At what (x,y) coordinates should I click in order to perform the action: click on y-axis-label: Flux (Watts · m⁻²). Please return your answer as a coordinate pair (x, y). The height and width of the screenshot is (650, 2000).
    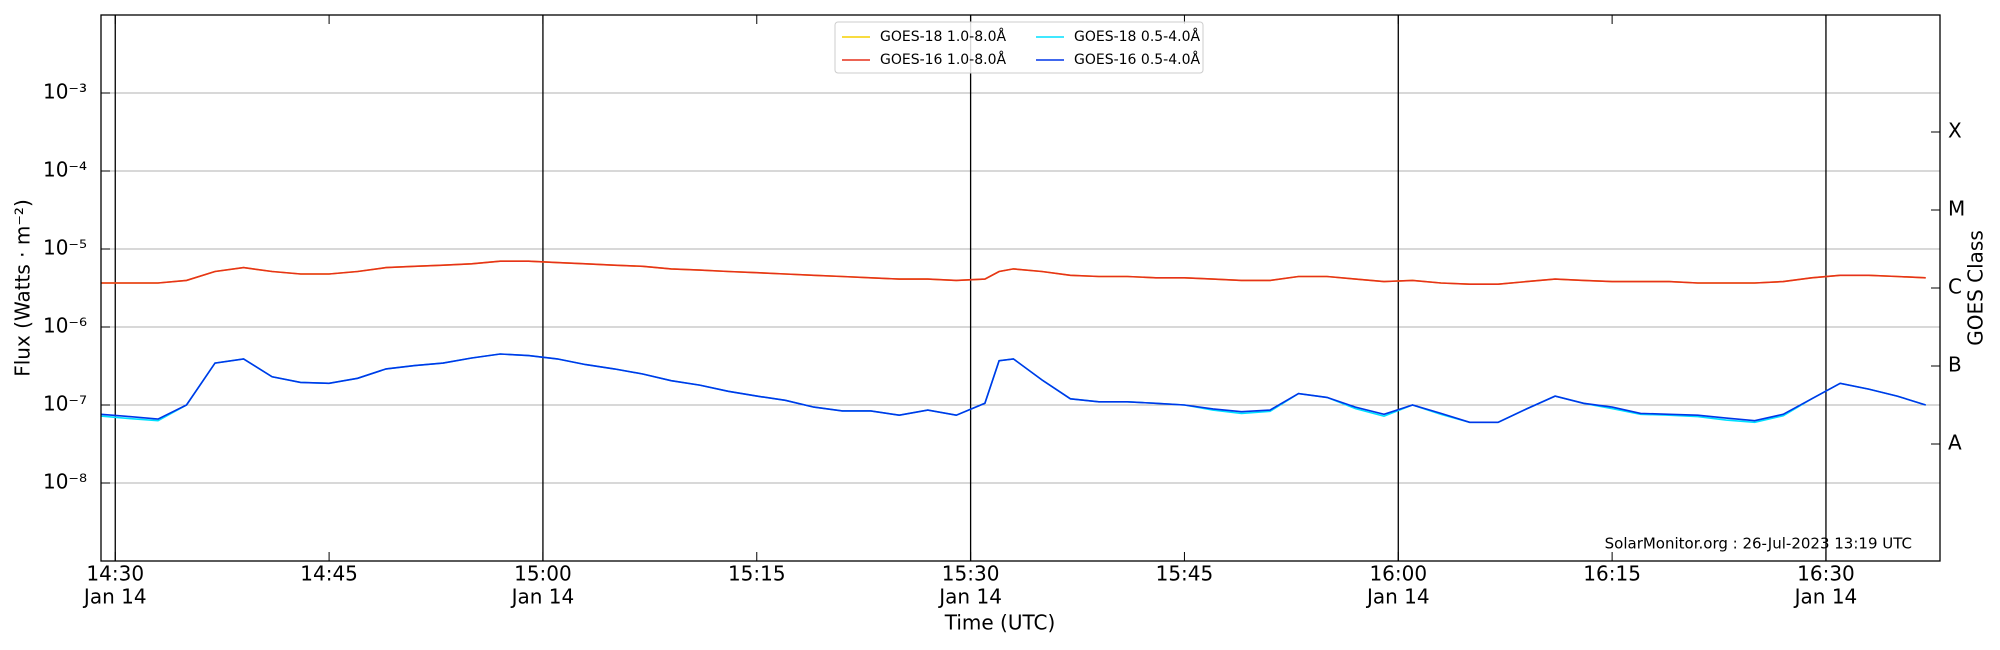
    Looking at the image, I should click on (23, 288).